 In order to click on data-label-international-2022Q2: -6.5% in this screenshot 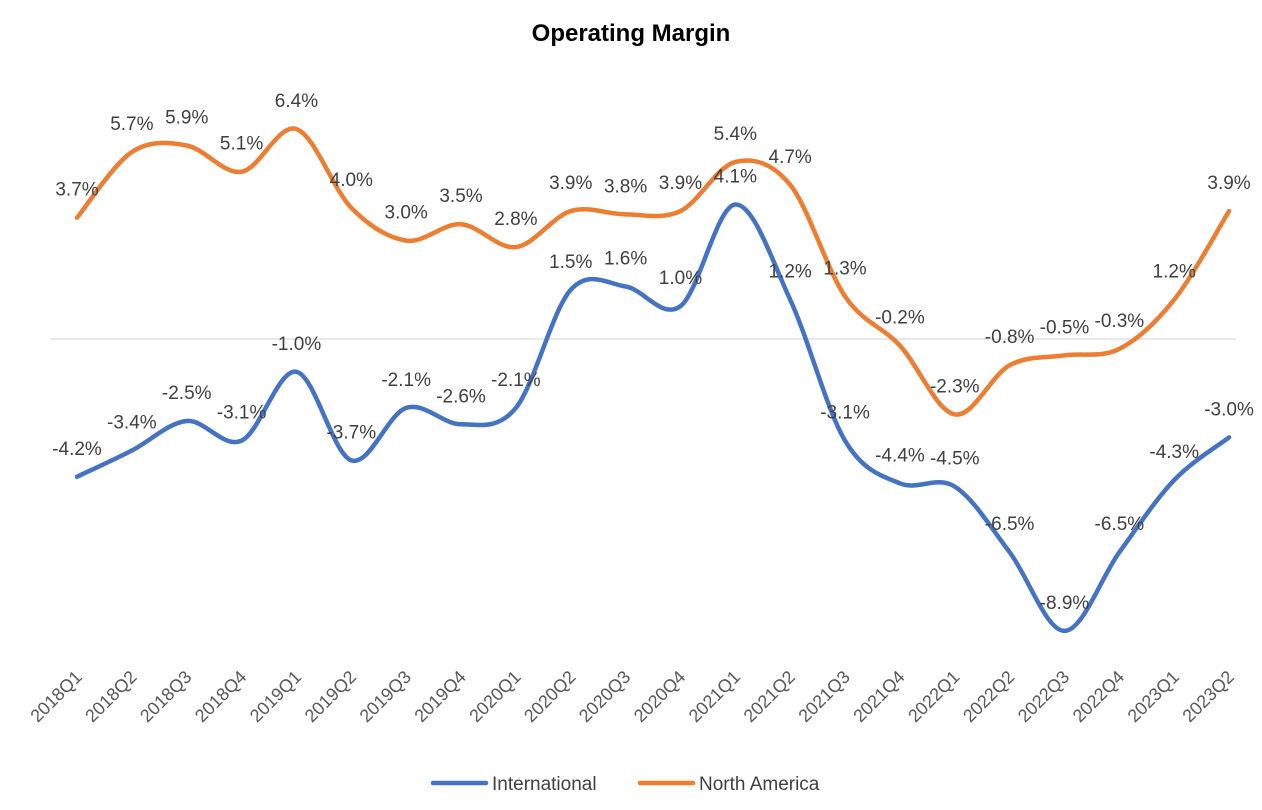, I will do `click(1010, 524)`.